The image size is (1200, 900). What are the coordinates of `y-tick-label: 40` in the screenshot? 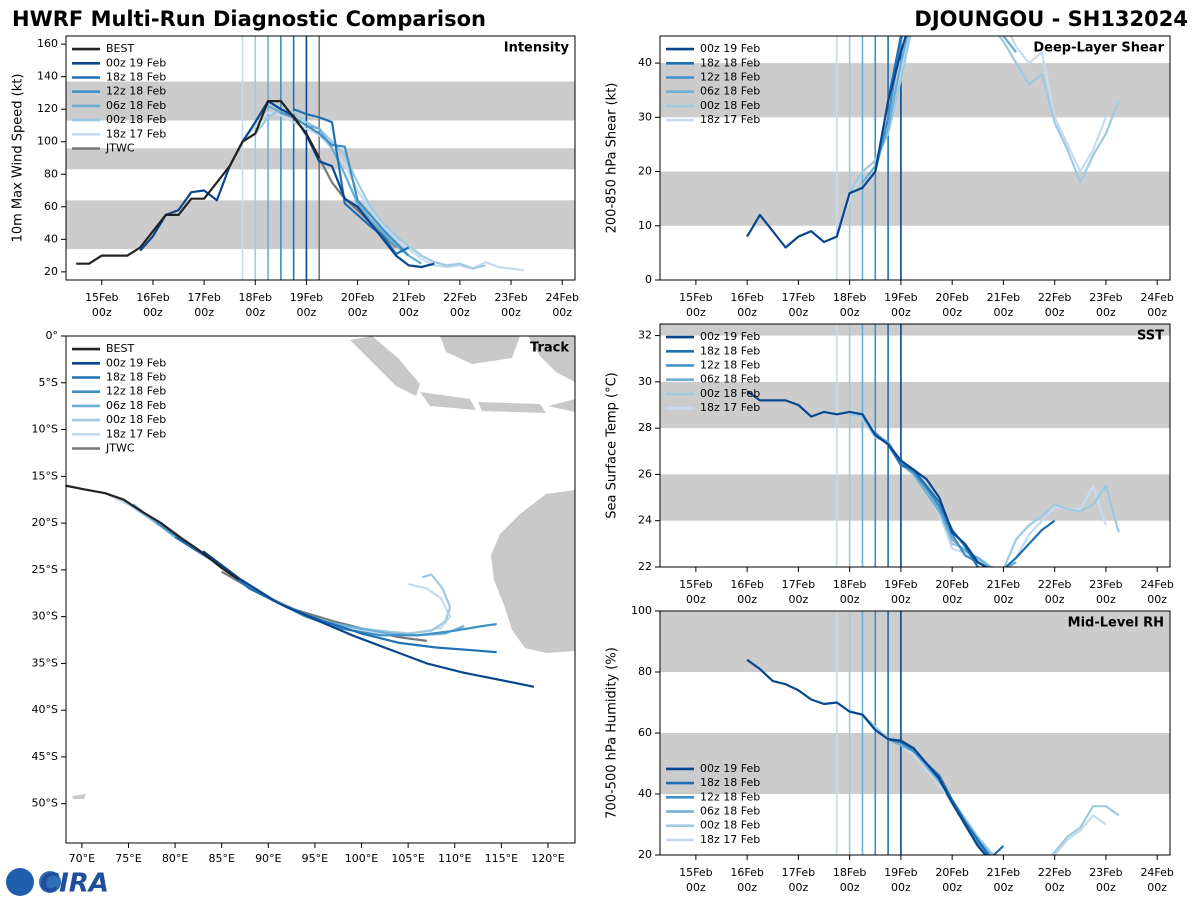 It's located at (645, 793).